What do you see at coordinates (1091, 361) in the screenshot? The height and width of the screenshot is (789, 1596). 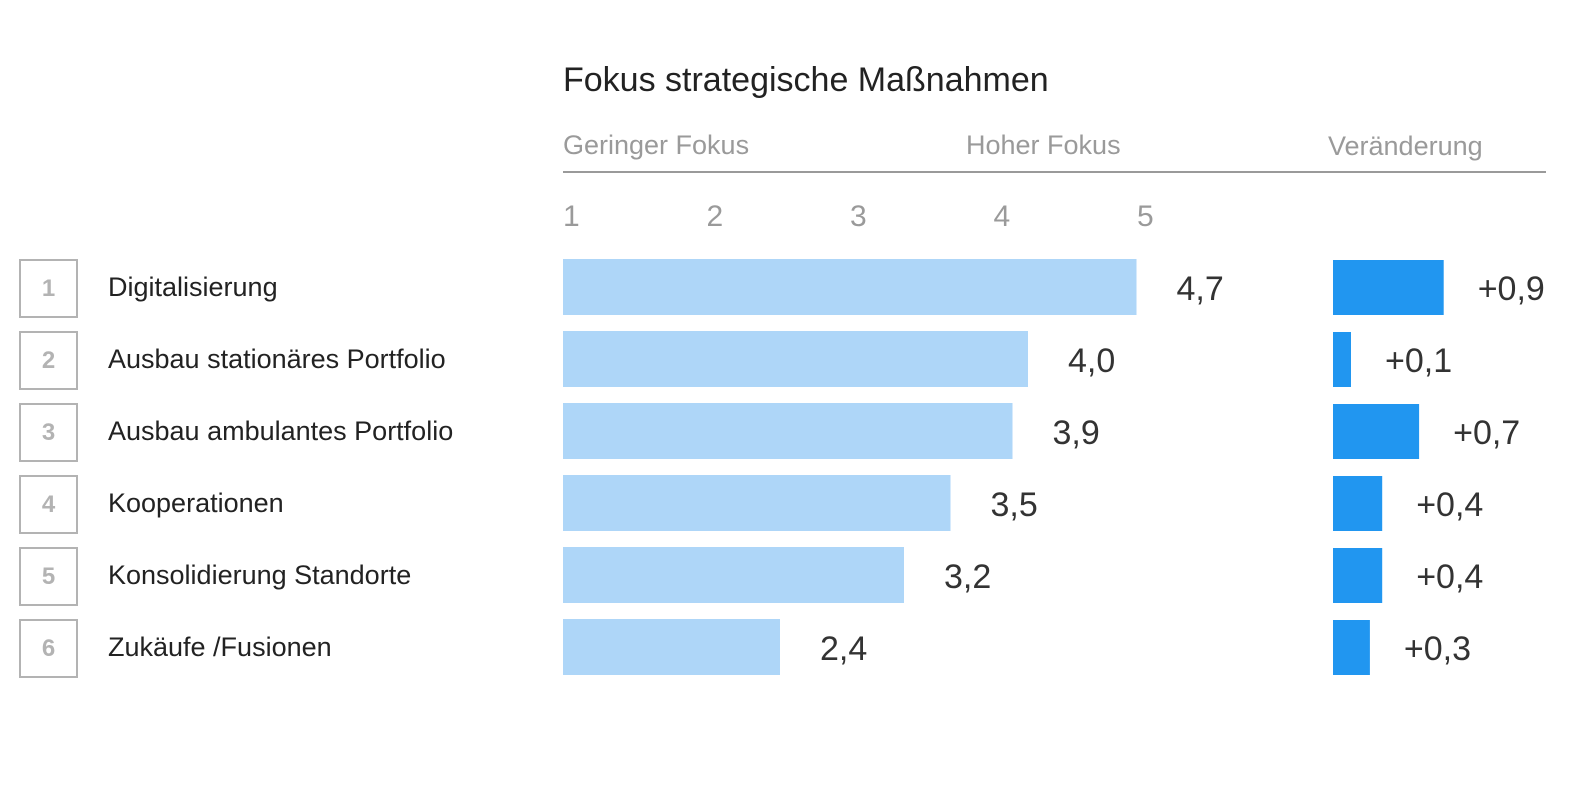 I see `focus-value-label: 4,0` at bounding box center [1091, 361].